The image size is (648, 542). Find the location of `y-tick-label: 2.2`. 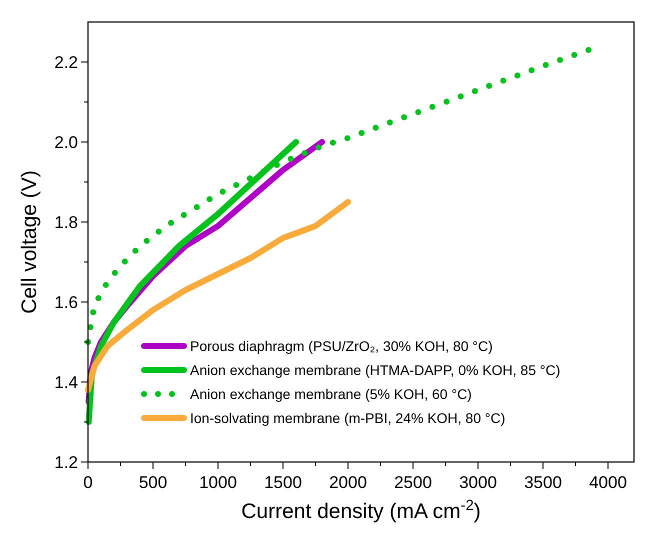

y-tick-label: 2.2 is located at coordinates (66, 62).